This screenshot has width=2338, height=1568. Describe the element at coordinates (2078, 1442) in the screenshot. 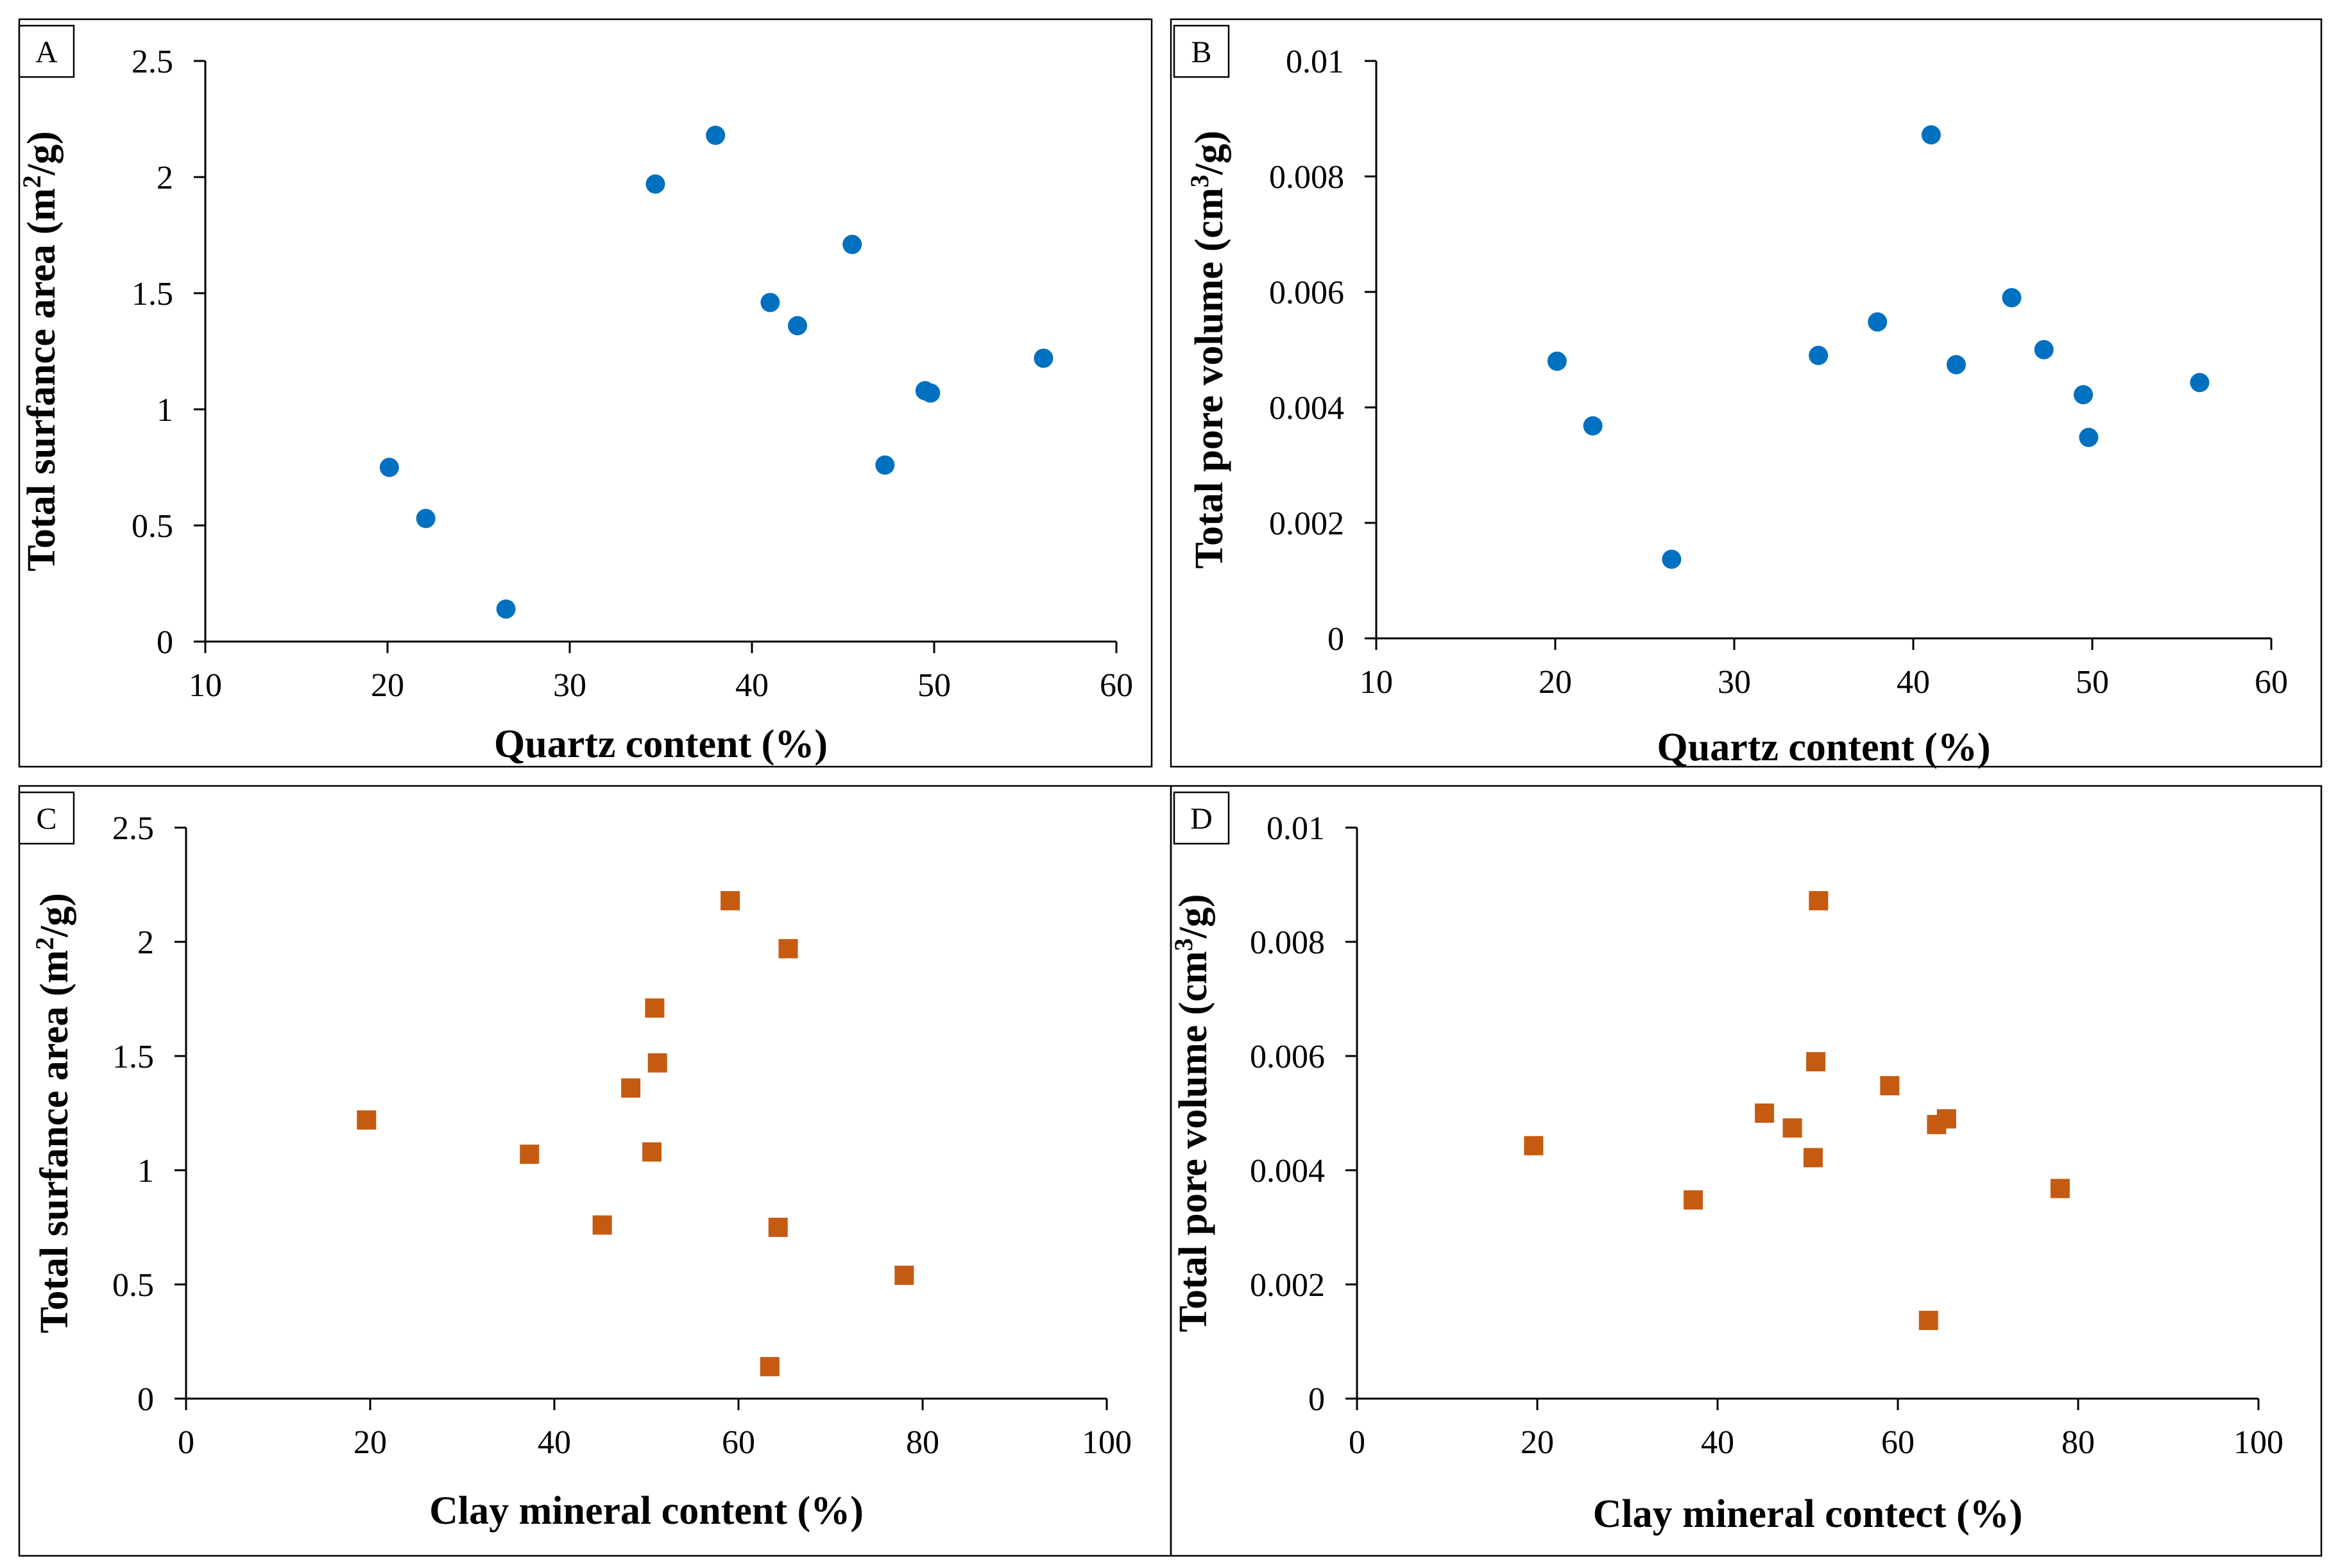

I see `x-tick-label: 80` at that location.